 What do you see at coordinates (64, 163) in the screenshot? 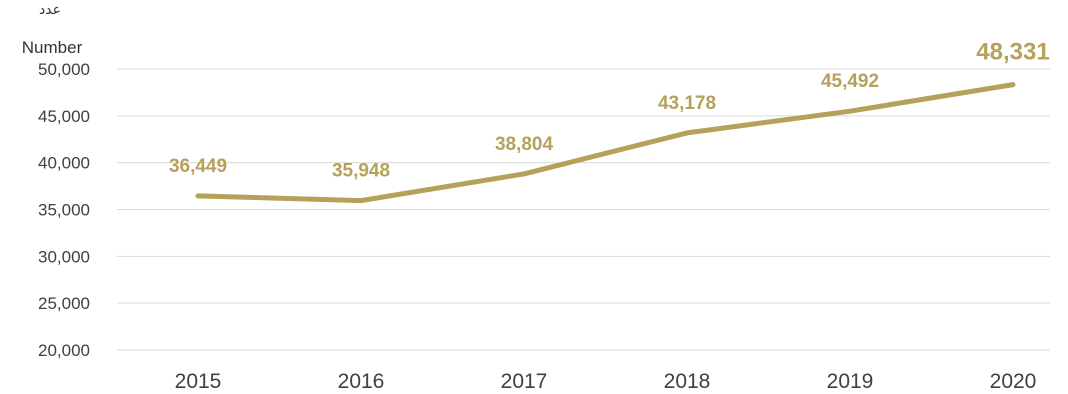
I see `y-tick-label: 40,000` at bounding box center [64, 163].